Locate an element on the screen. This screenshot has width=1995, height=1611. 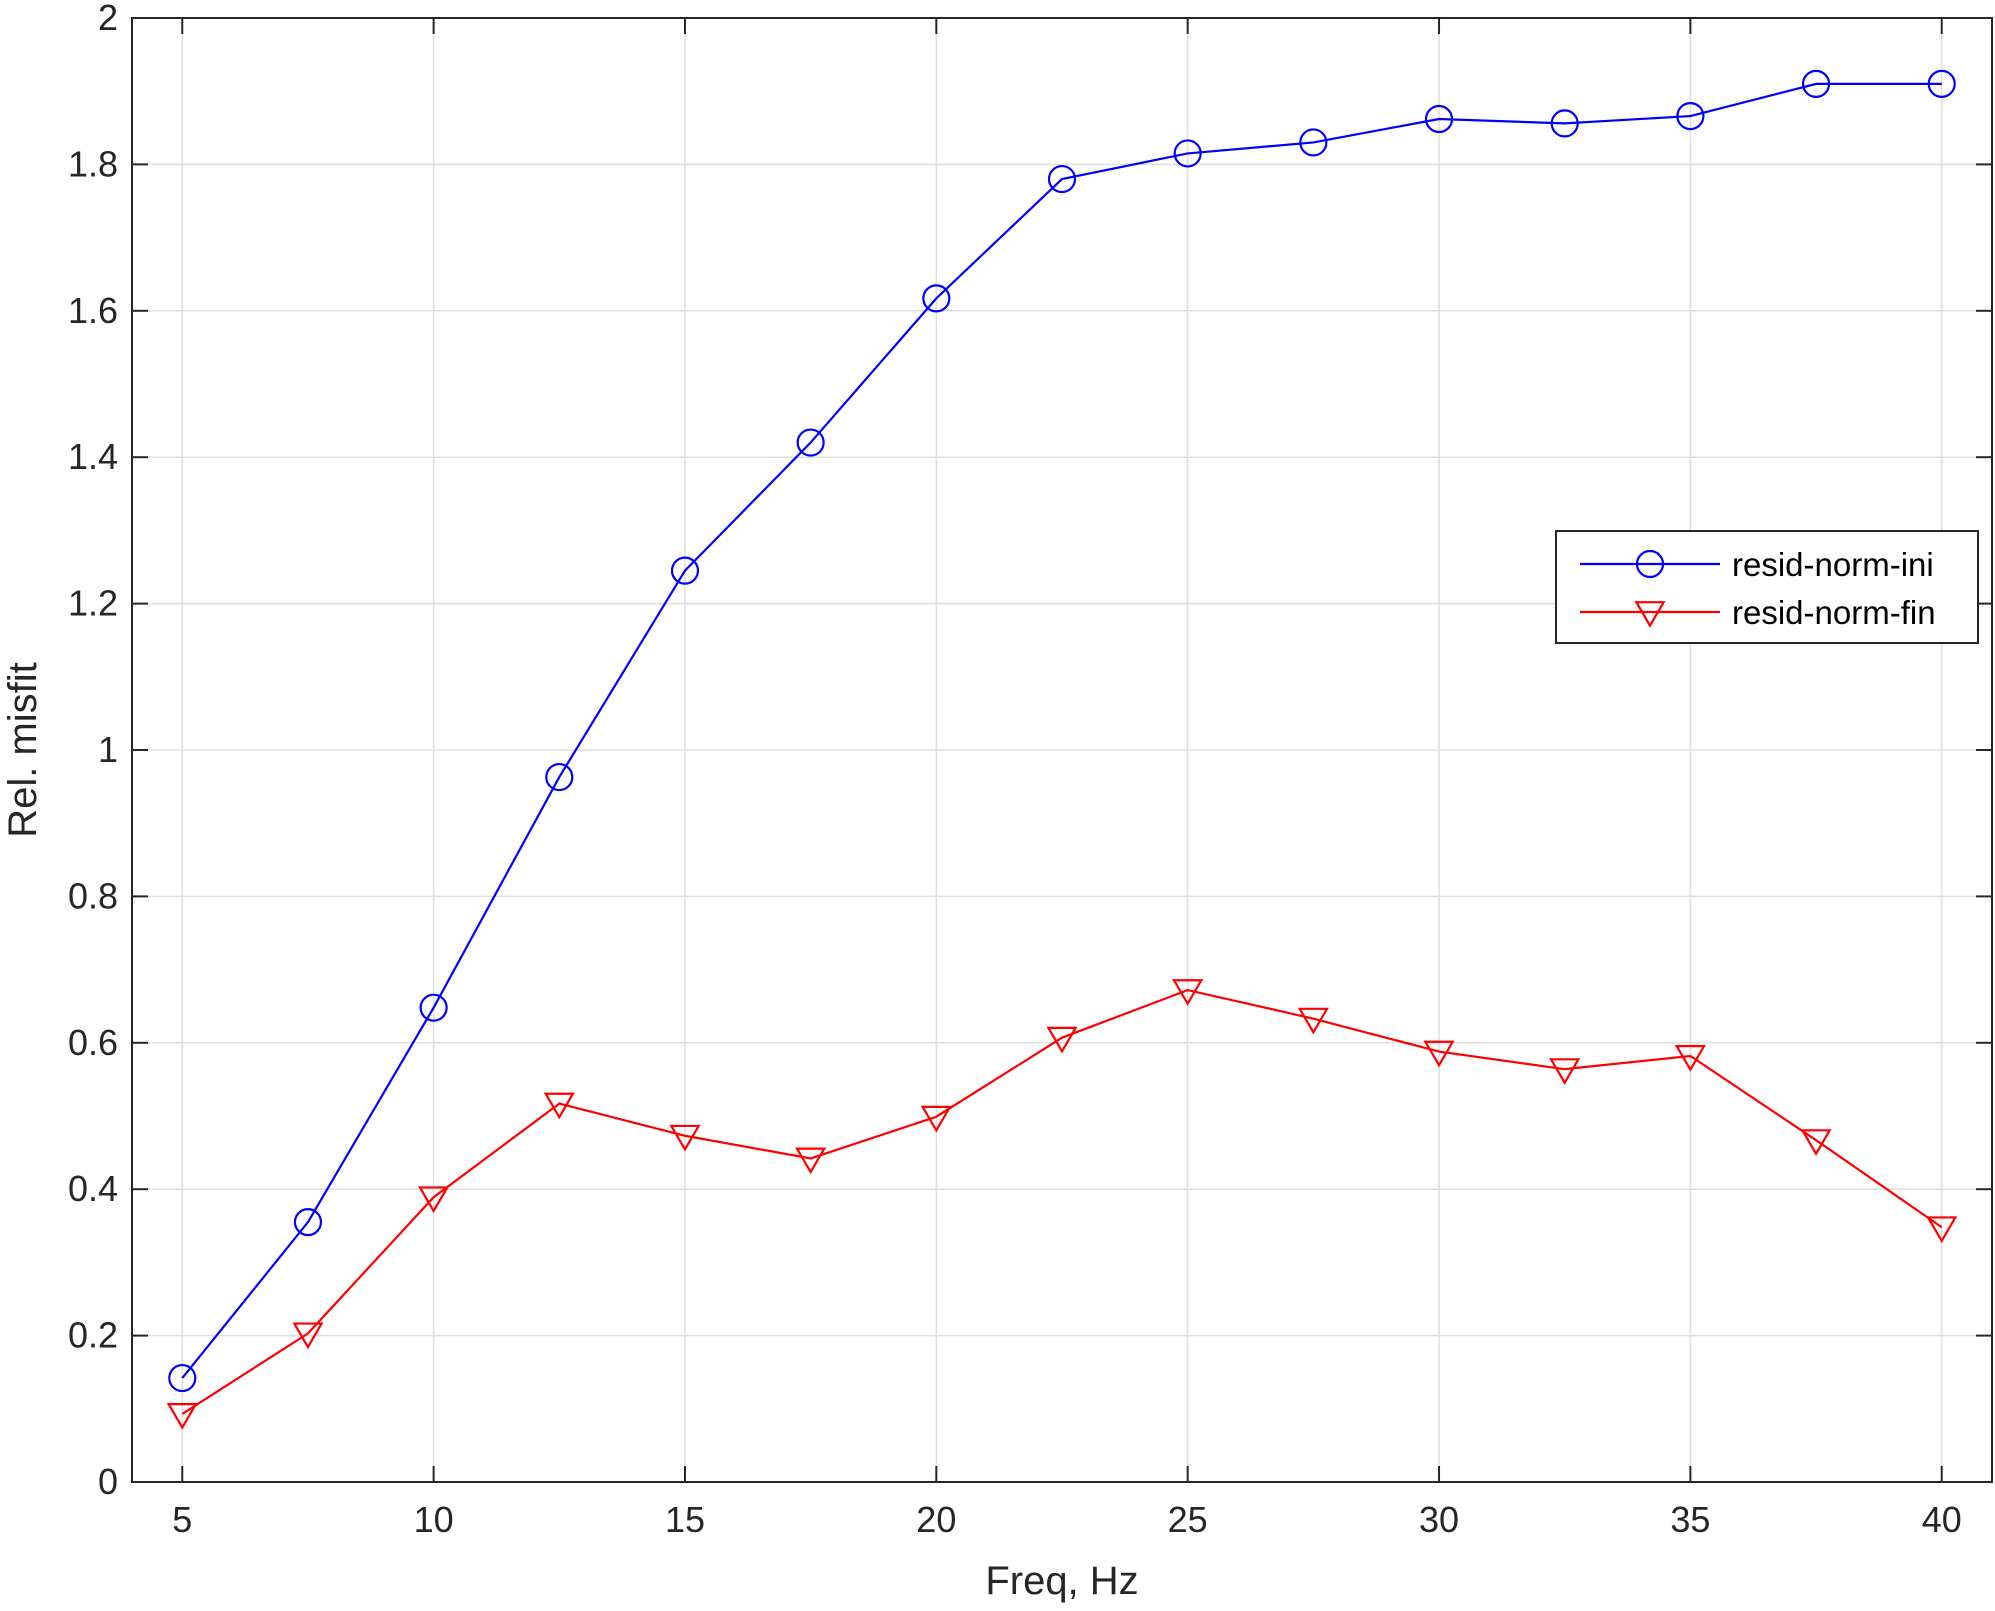
y-tick-label: 1.8 is located at coordinates (93, 163).